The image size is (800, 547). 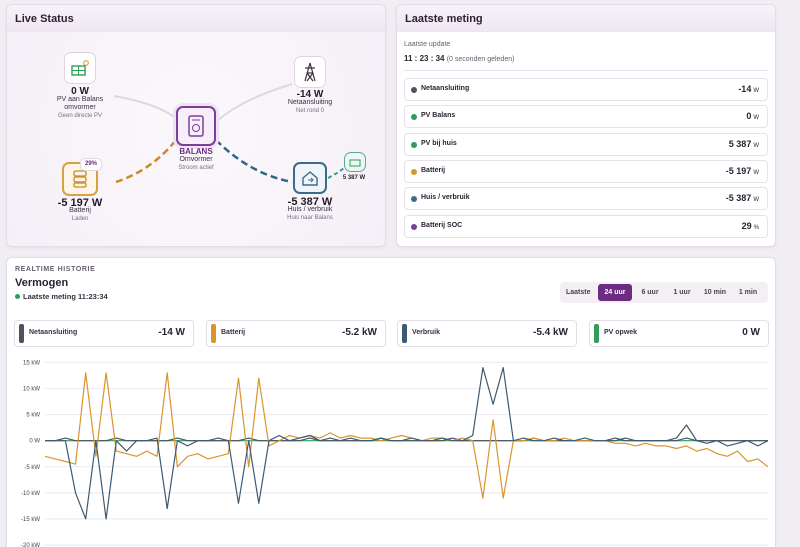 What do you see at coordinates (310, 111) in the screenshot?
I see `grid-sub: Net rond 0` at bounding box center [310, 111].